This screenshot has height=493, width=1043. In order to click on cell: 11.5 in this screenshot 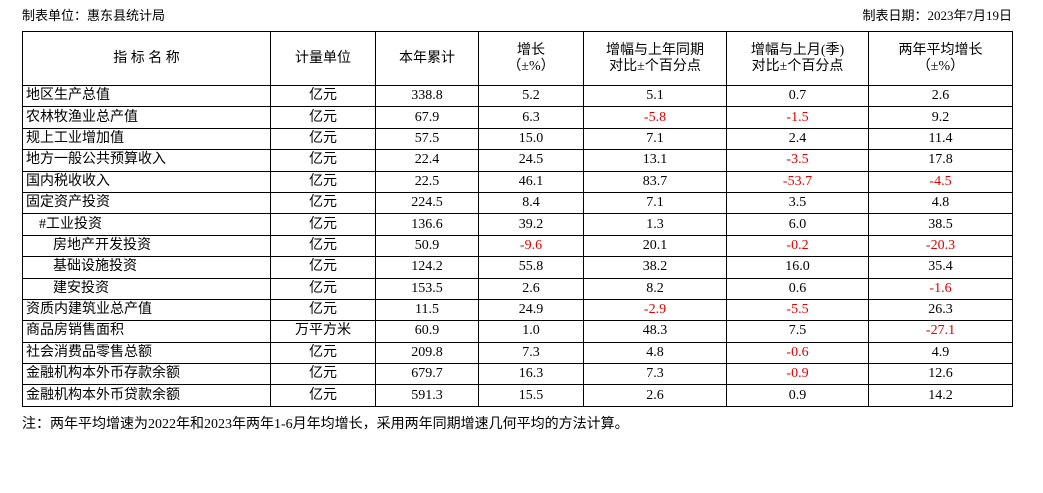, I will do `click(427, 310)`.